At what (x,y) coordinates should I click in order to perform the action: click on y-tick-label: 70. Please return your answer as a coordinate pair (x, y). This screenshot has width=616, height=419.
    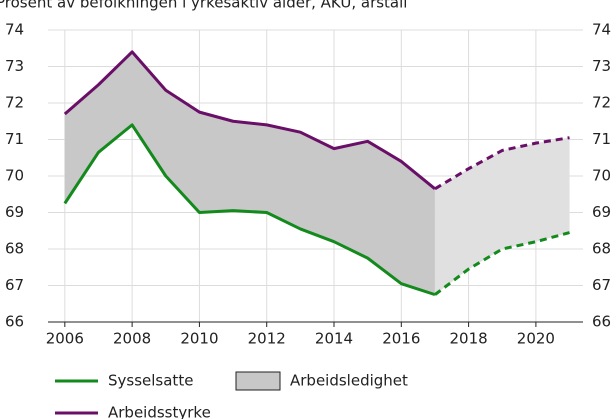
    Looking at the image, I should click on (14, 176).